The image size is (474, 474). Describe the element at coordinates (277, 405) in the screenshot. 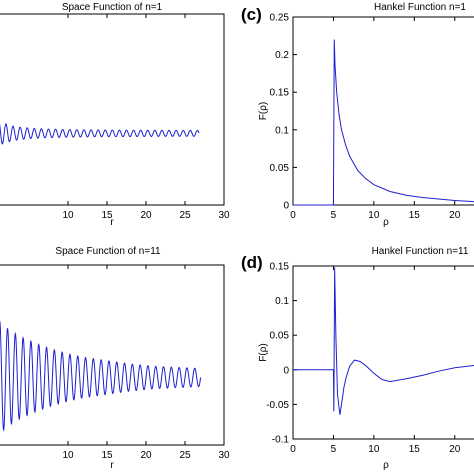

I see `y-tick-label: -0.05` at that location.